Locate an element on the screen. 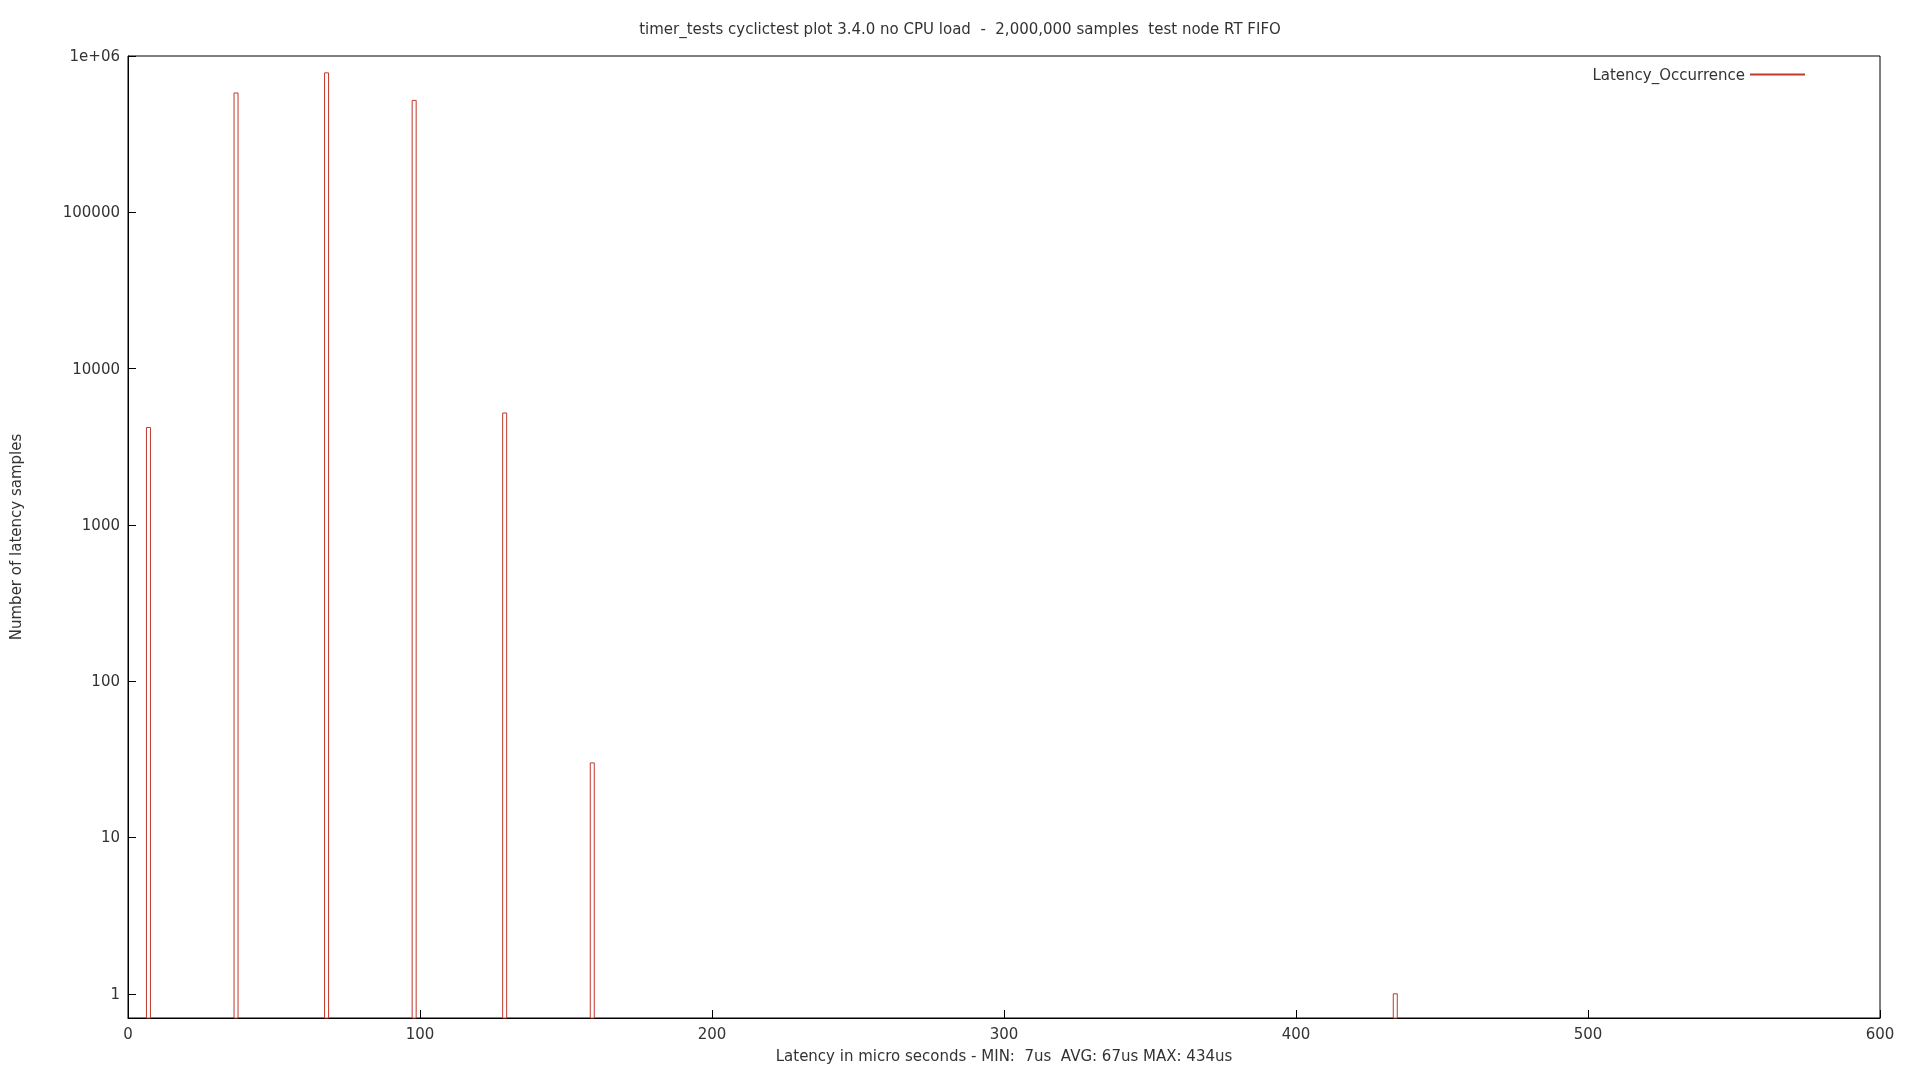 This screenshot has height=1080, width=1920. y-axis-title: Number of latency samples is located at coordinates (15, 537).